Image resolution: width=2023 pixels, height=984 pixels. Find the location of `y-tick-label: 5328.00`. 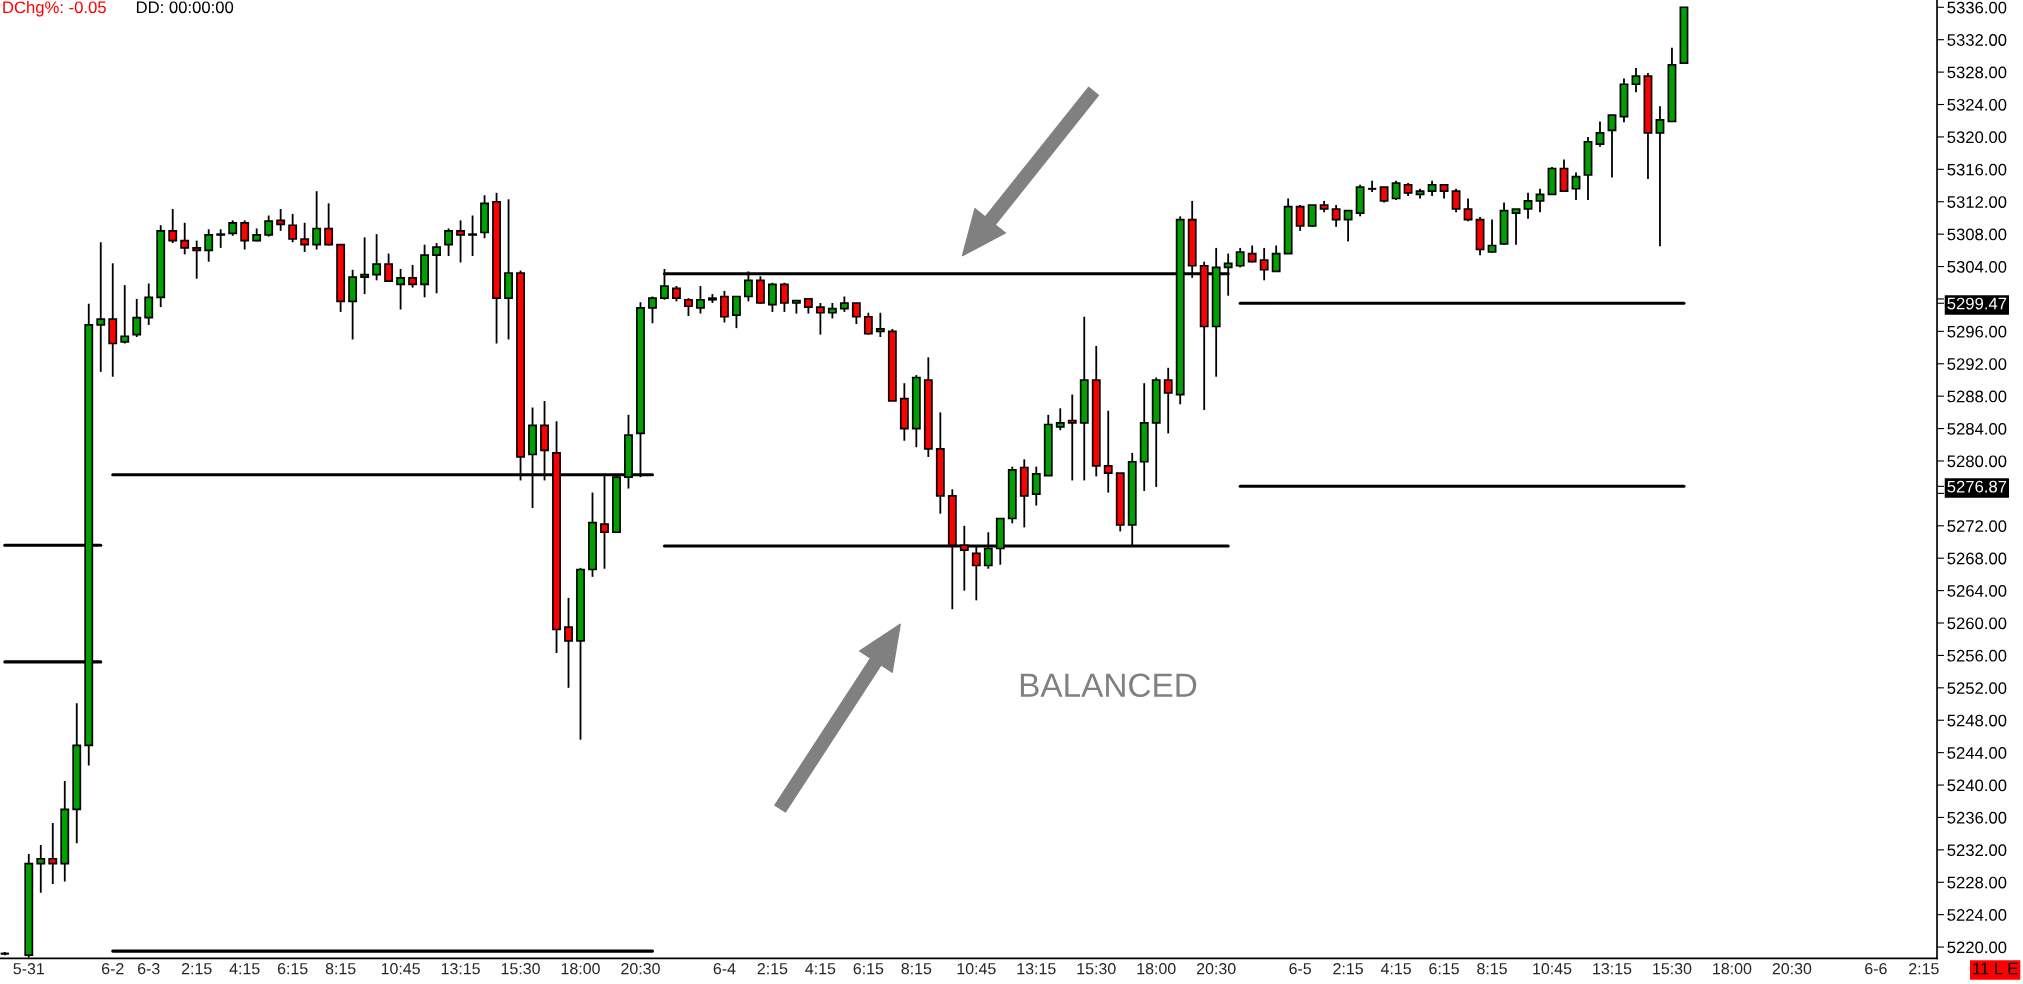

y-tick-label: 5328.00 is located at coordinates (1977, 72).